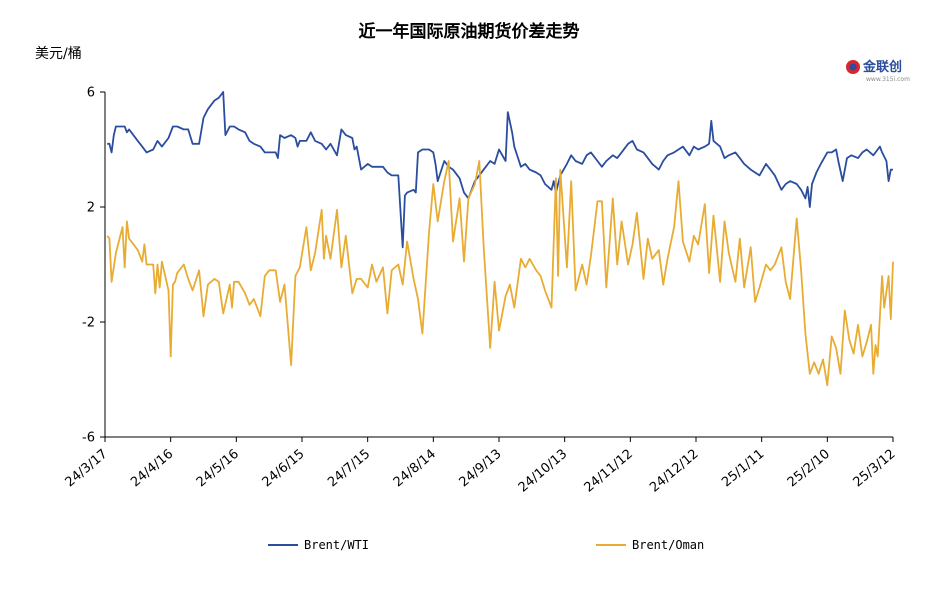 This screenshot has height=602, width=938. Describe the element at coordinates (284, 469) in the screenshot. I see `x-tick-label: 24/6/15` at that location.